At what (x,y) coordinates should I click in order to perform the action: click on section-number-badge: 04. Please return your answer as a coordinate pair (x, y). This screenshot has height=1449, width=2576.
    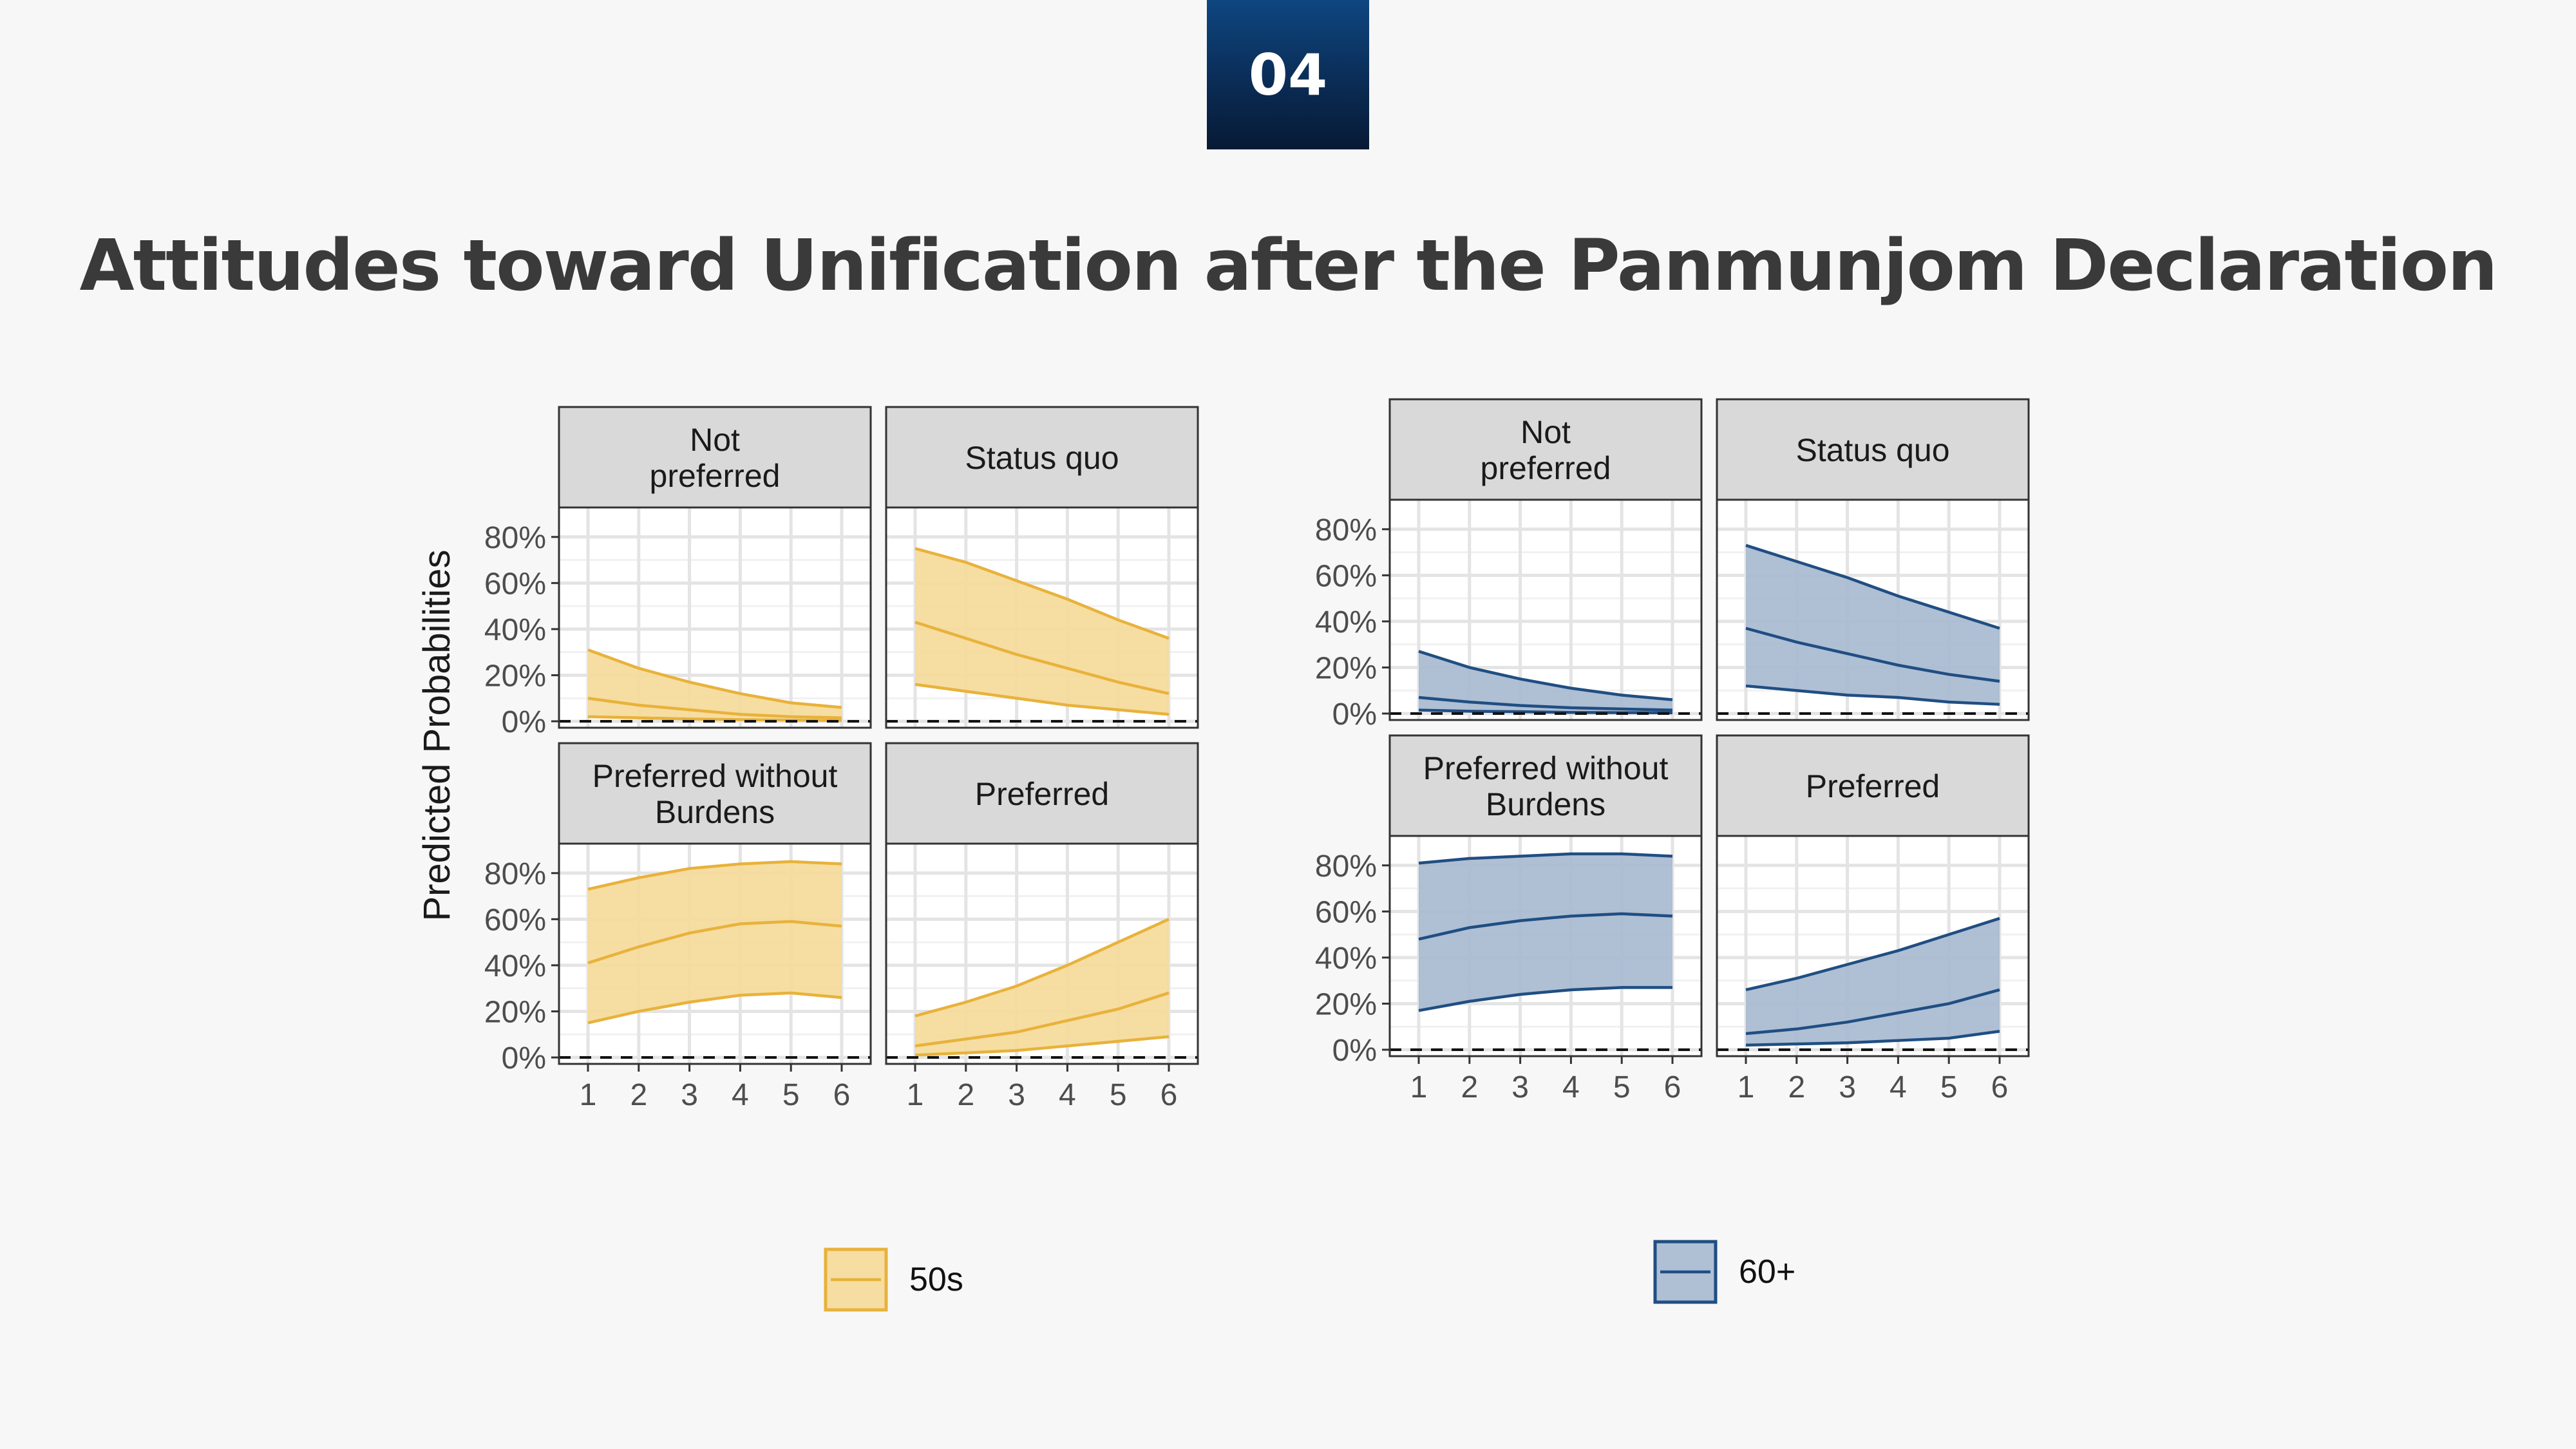
    Looking at the image, I should click on (1288, 74).